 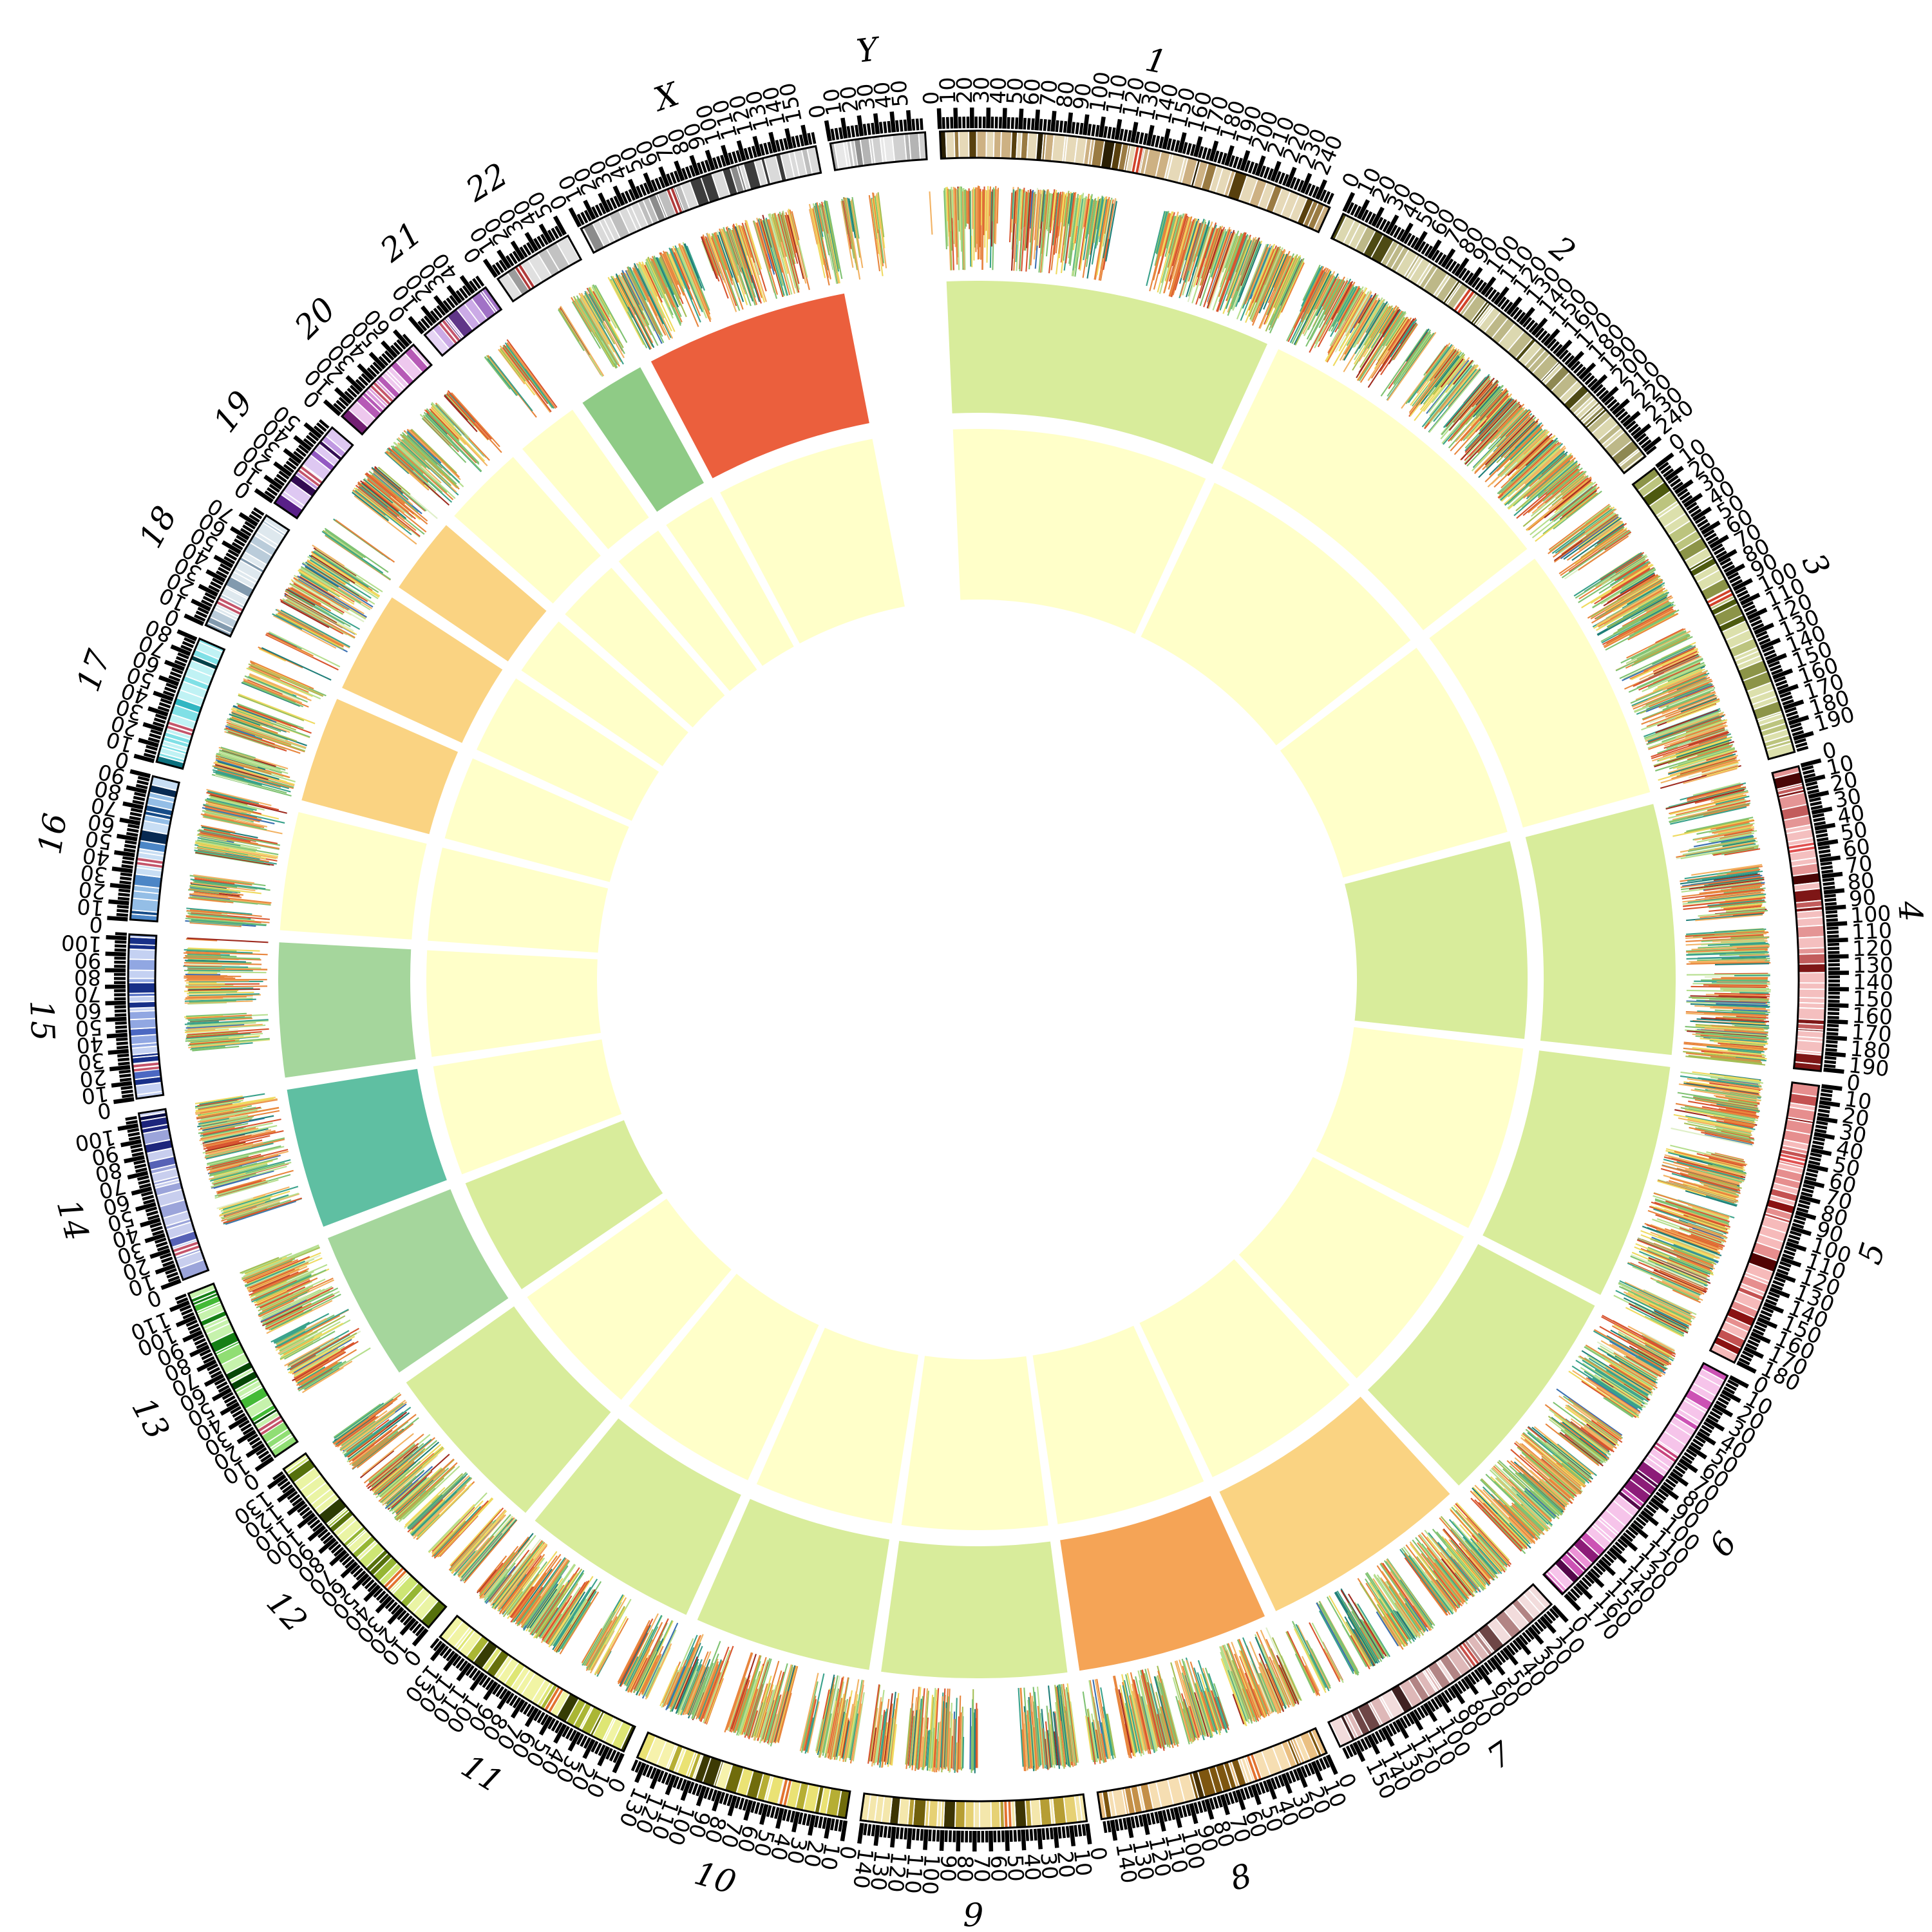 I want to click on cytoband, so click(x=1006, y=145).